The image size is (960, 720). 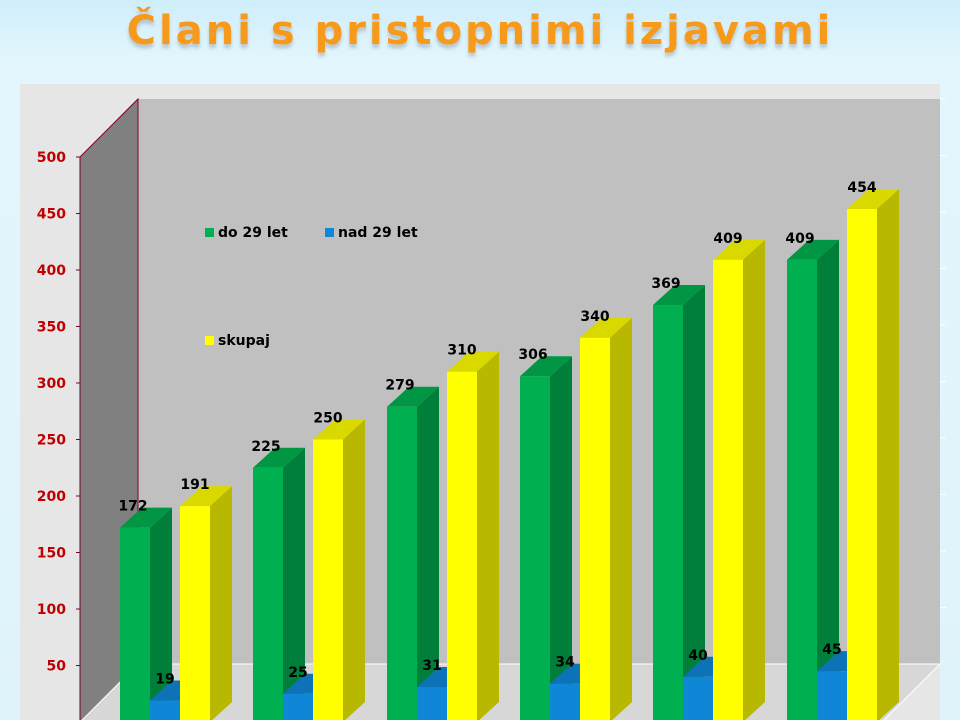 I want to click on bar-skupaj-3-label: 310, so click(x=461, y=351).